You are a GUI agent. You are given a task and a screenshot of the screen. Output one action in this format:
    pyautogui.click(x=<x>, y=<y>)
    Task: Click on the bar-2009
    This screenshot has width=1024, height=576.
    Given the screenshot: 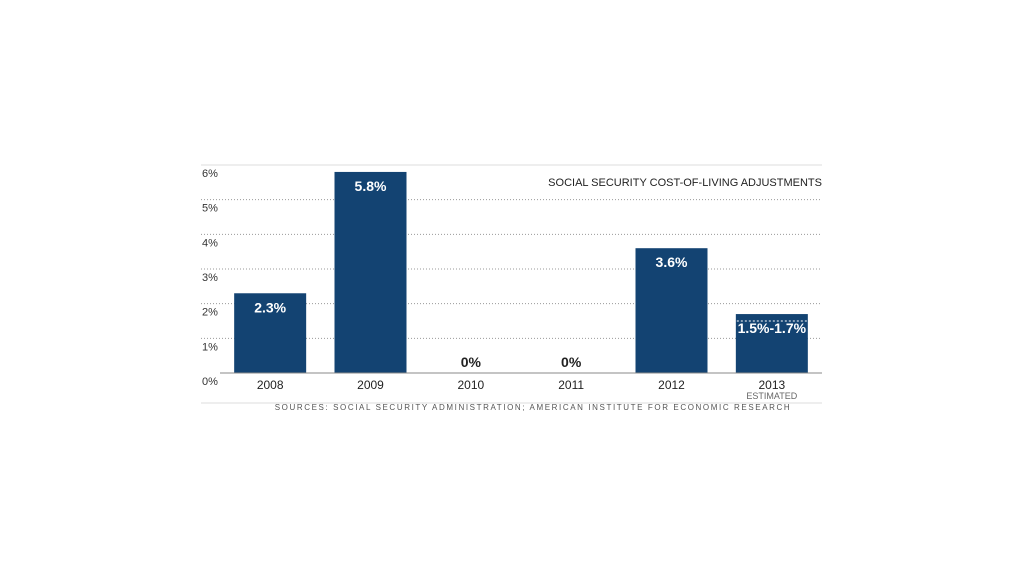 What is the action you would take?
    pyautogui.click(x=370, y=272)
    